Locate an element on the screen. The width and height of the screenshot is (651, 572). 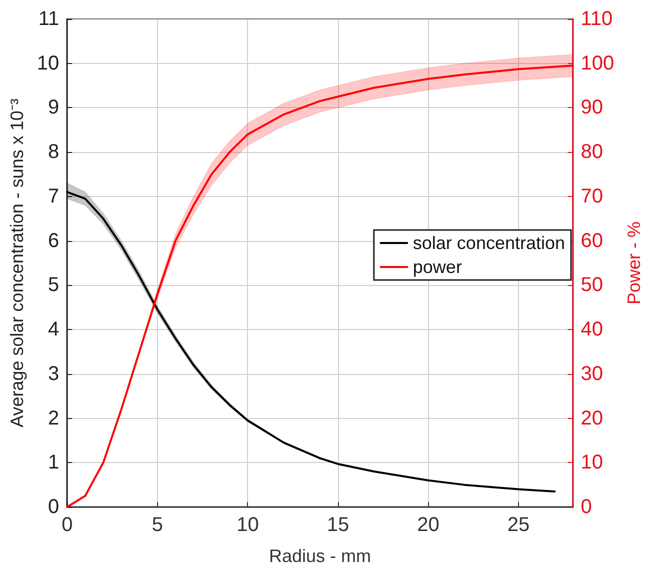
y-tick-label: 9 is located at coordinates (54, 107).